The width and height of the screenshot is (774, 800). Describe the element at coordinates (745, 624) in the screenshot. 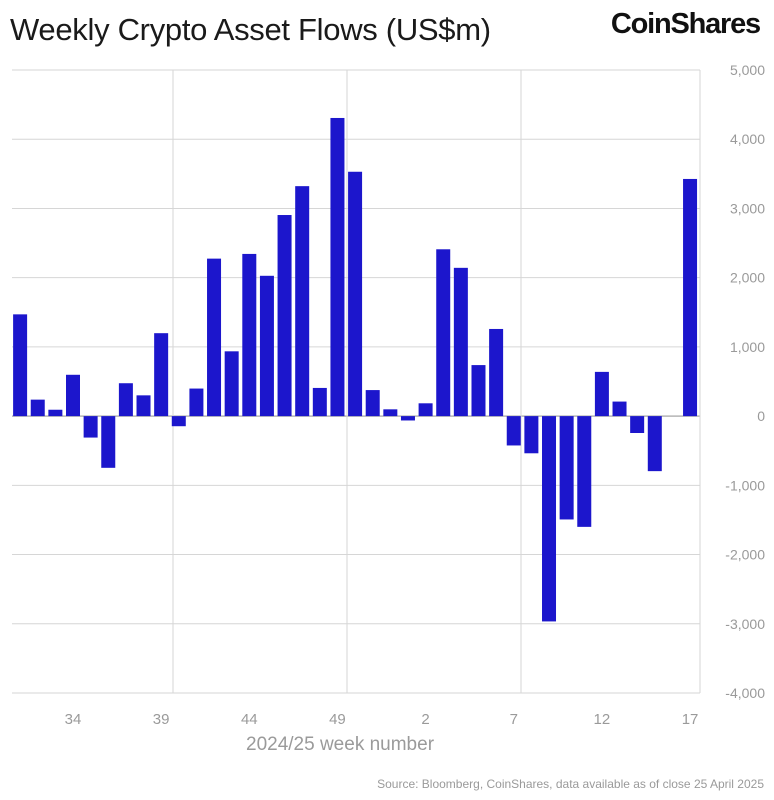

I see `y-tick-label: -3,000` at that location.